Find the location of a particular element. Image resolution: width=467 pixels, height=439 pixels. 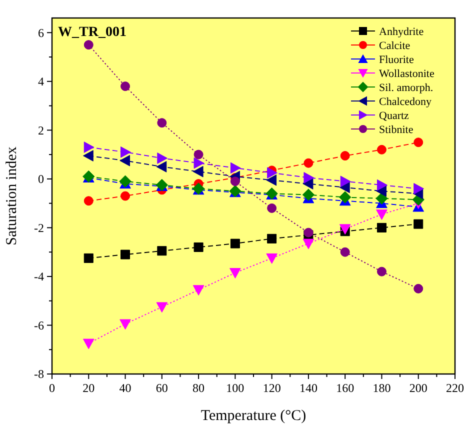

y-tick-label: -6 is located at coordinates (39, 325).